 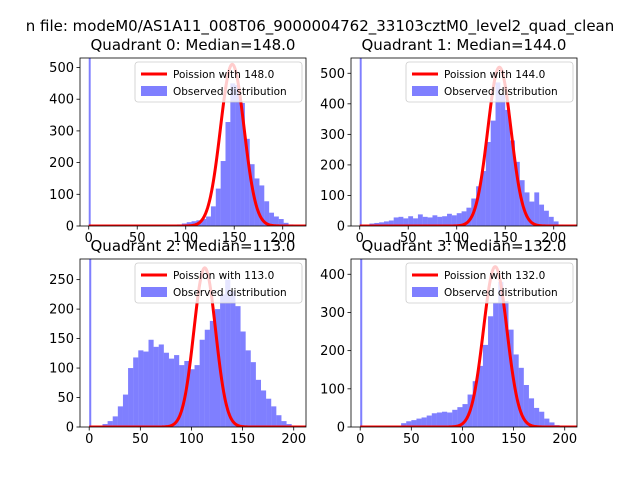 I want to click on y-tick-label: 200, so click(x=332, y=165).